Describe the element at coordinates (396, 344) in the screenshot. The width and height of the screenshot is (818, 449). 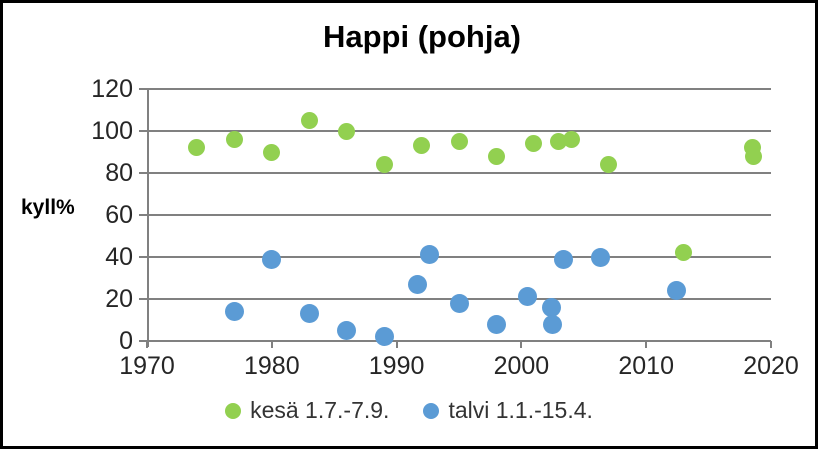
I see `x-tick-1990` at that location.